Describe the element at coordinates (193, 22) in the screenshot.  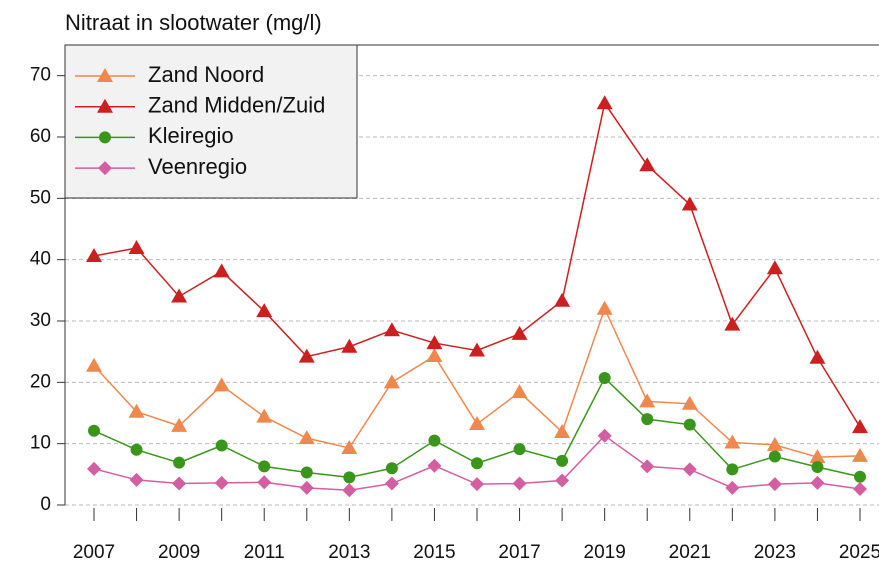
I see `chart-title: Nitraat in slootwater (mg/l)` at that location.